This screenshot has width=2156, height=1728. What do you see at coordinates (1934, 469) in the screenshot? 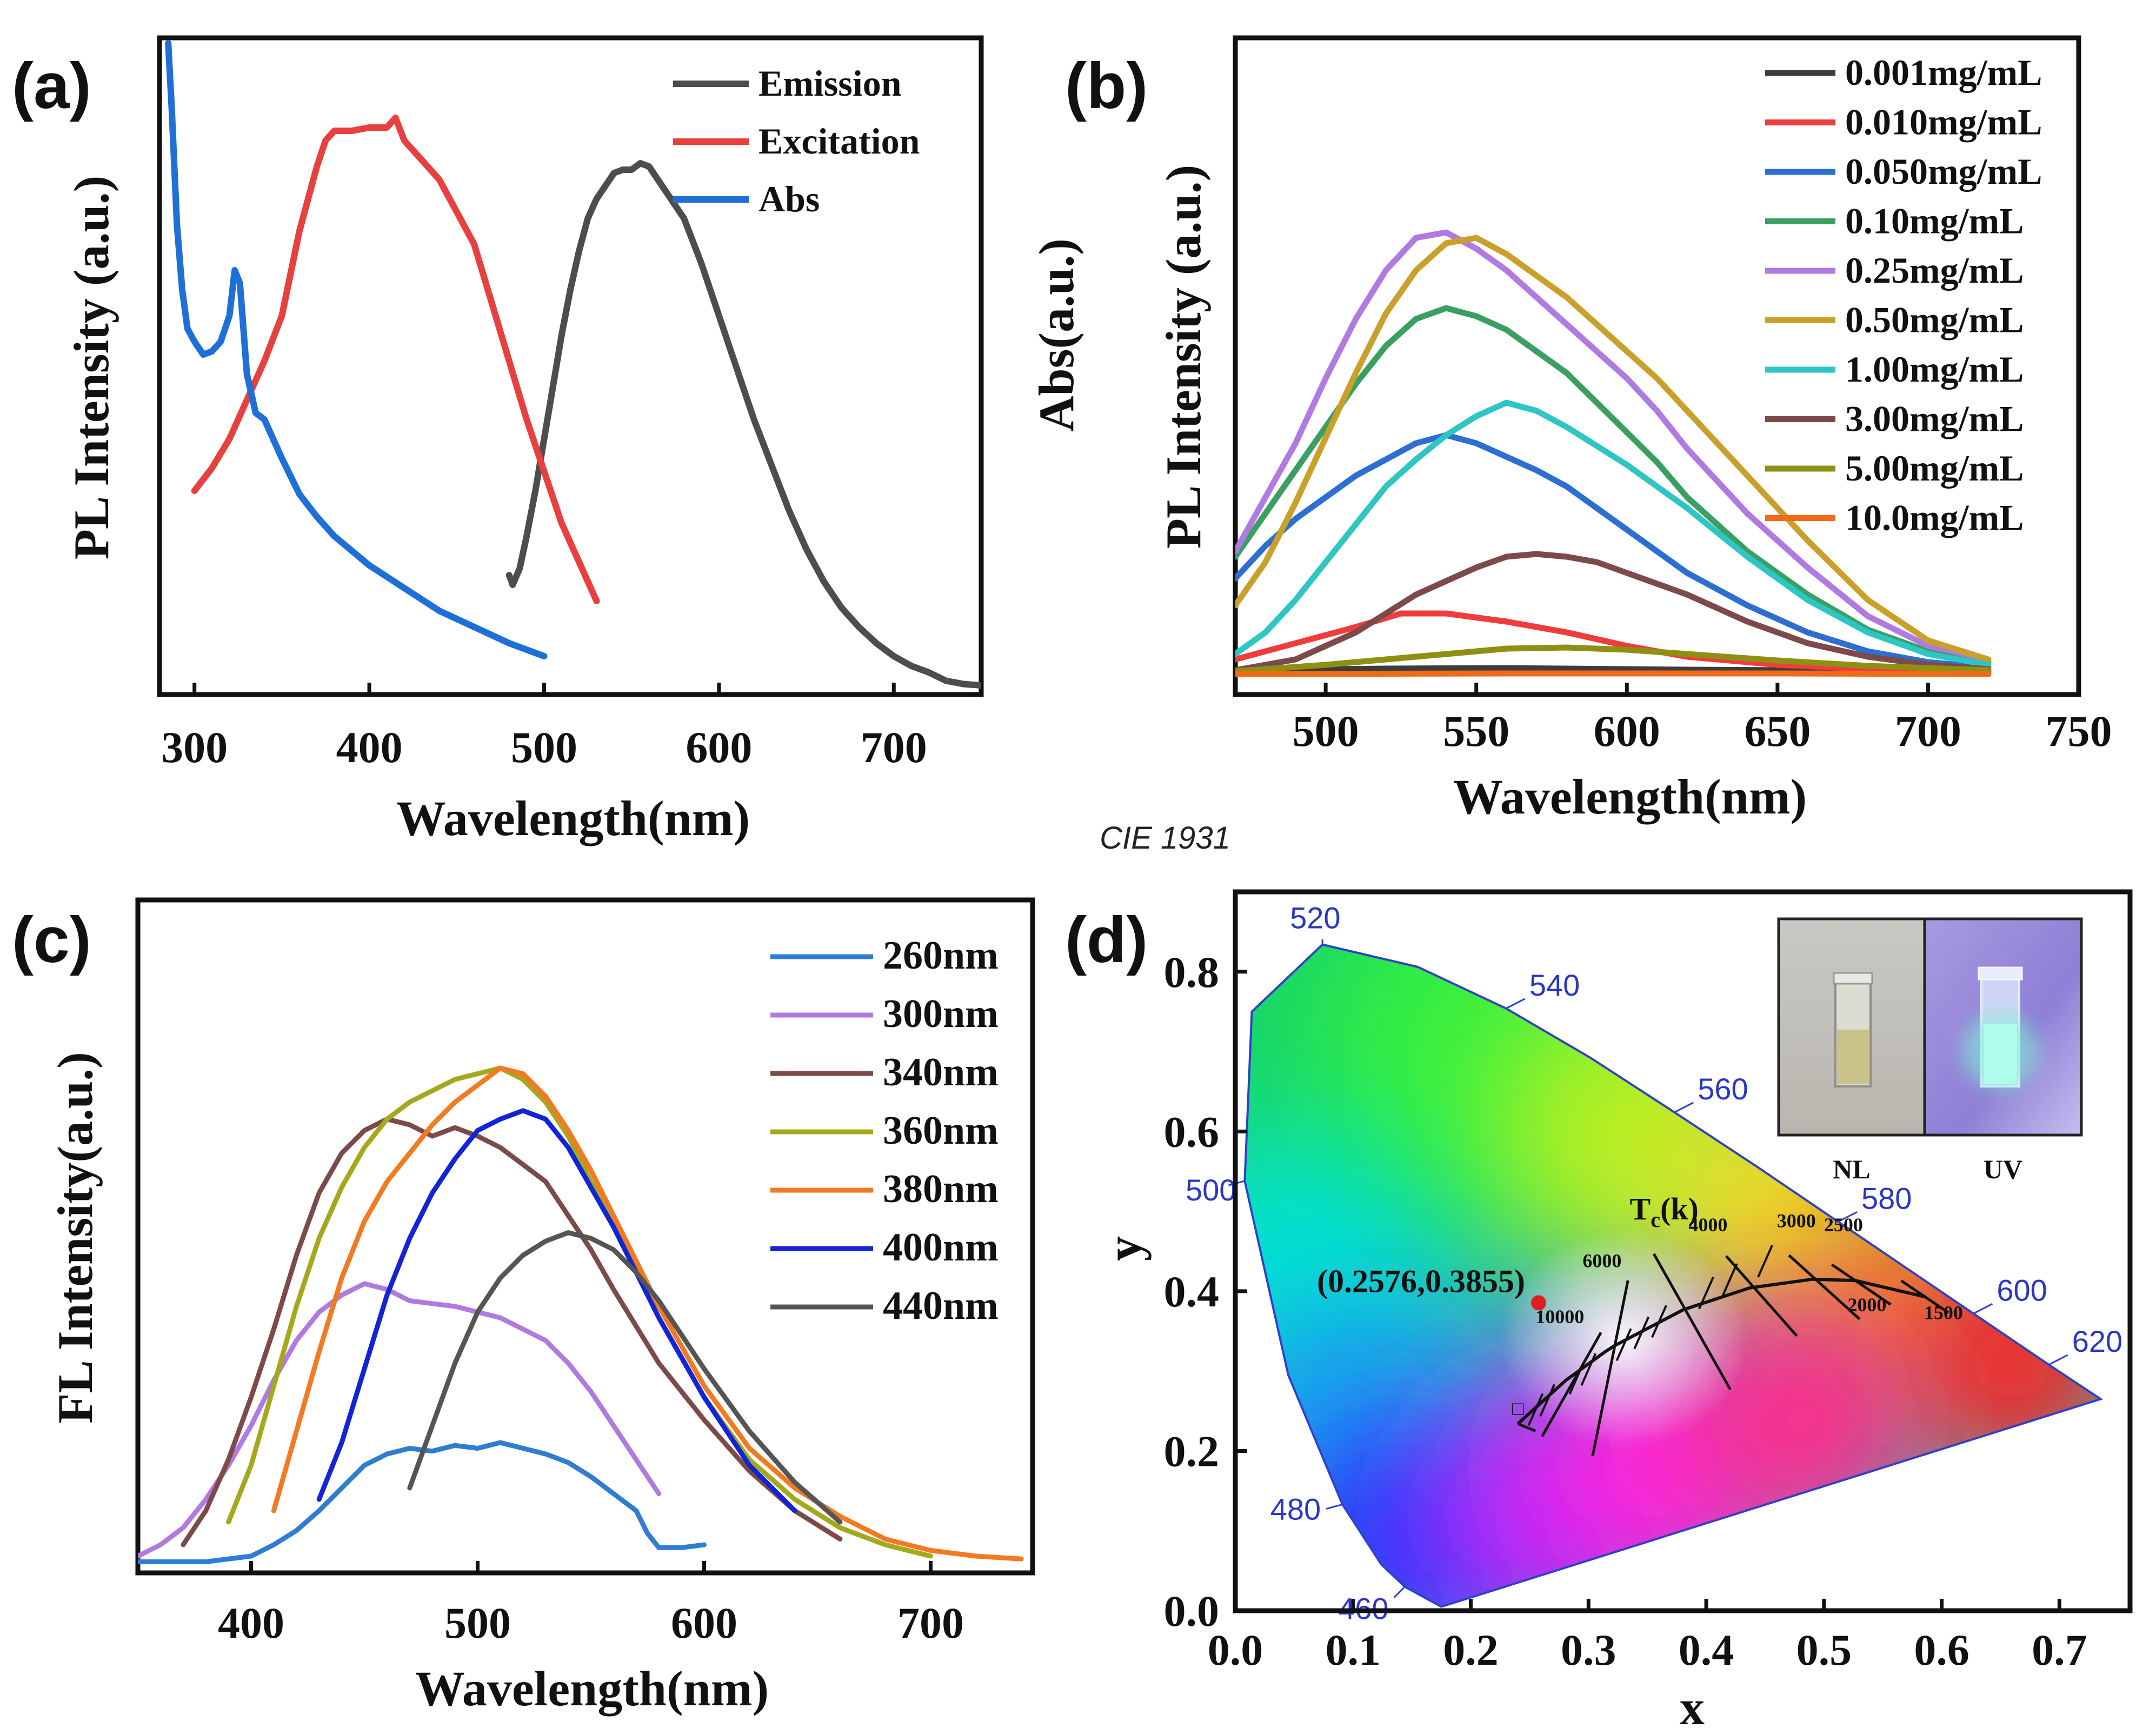
I see `legend-entry: 5.00mg/mL` at bounding box center [1934, 469].